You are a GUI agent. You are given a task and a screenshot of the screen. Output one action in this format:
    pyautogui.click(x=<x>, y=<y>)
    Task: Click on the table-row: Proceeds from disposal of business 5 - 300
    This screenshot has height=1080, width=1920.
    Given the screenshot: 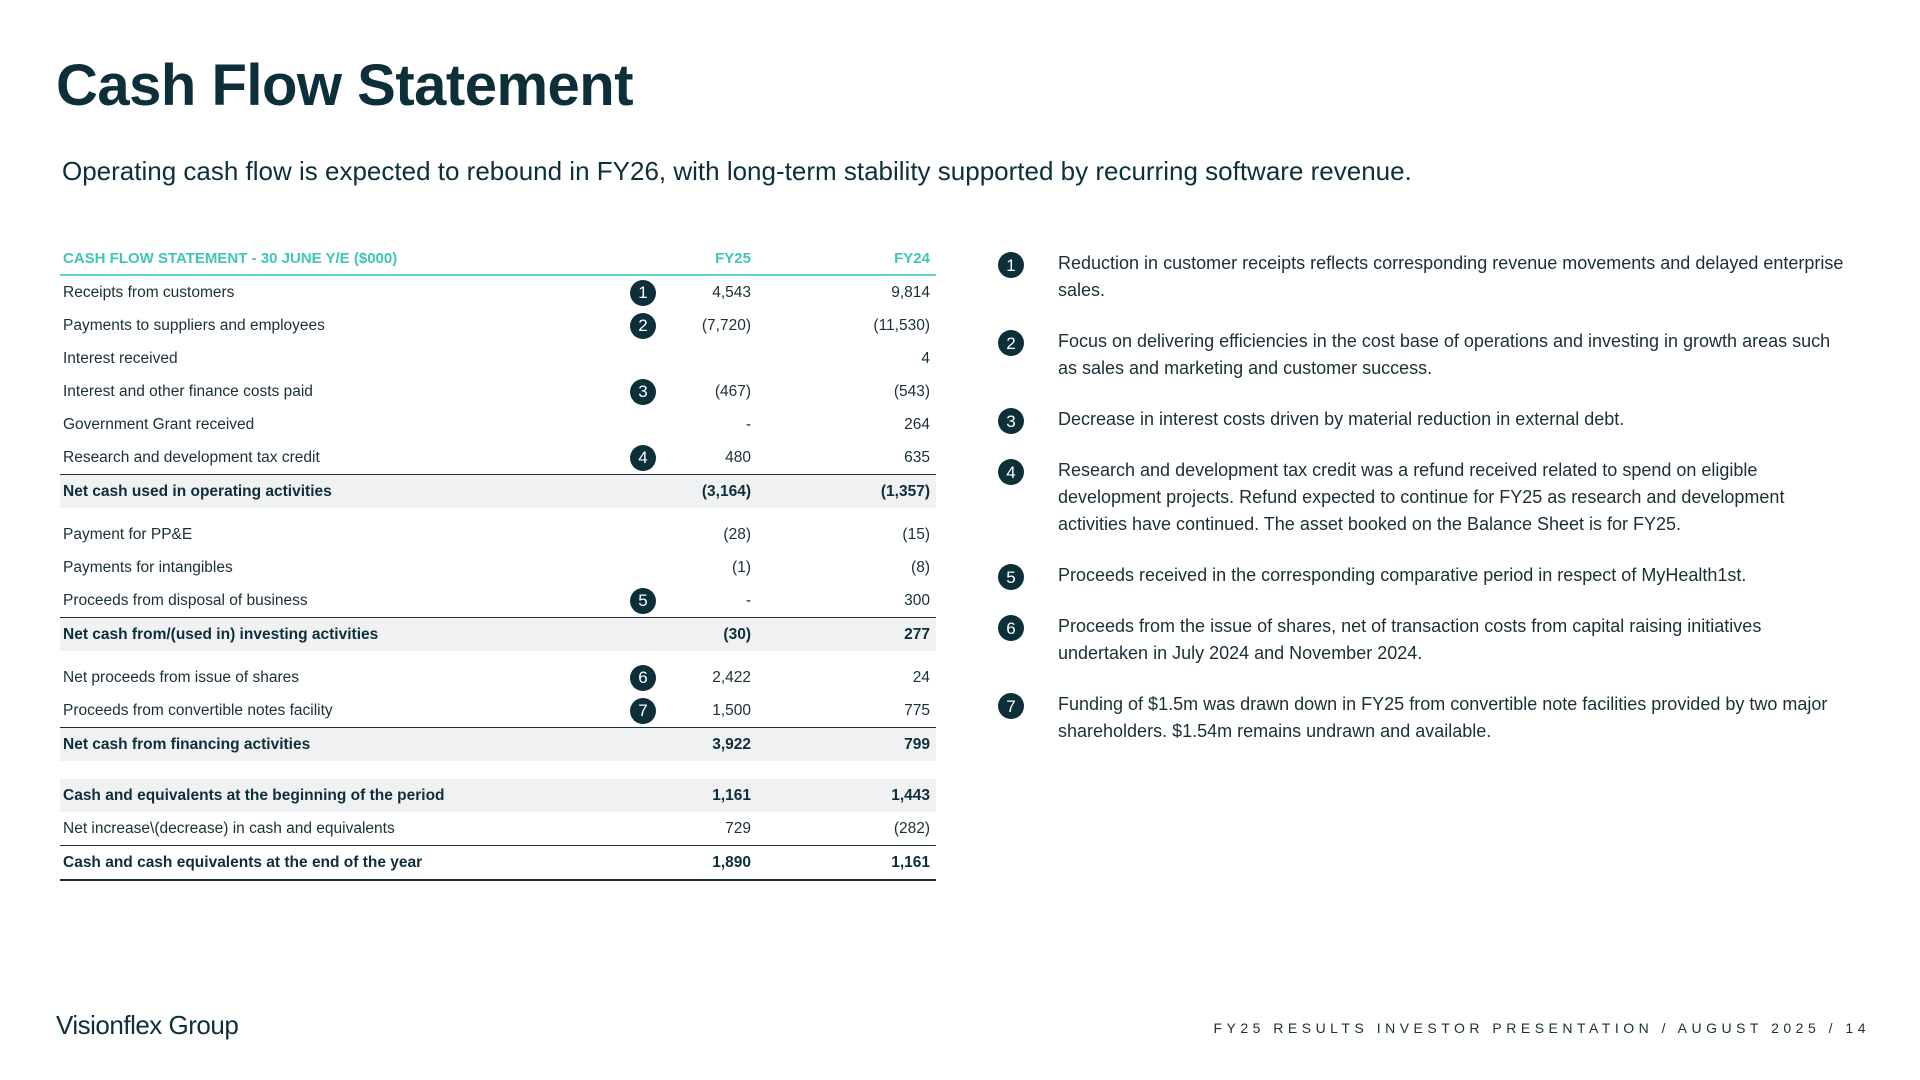 What is the action you would take?
    pyautogui.click(x=498, y=600)
    